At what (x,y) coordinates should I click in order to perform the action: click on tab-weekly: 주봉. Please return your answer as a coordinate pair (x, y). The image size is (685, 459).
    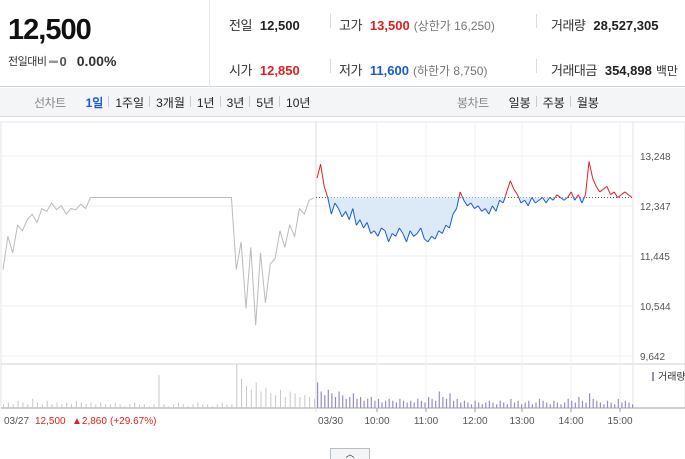
    Looking at the image, I should click on (553, 102).